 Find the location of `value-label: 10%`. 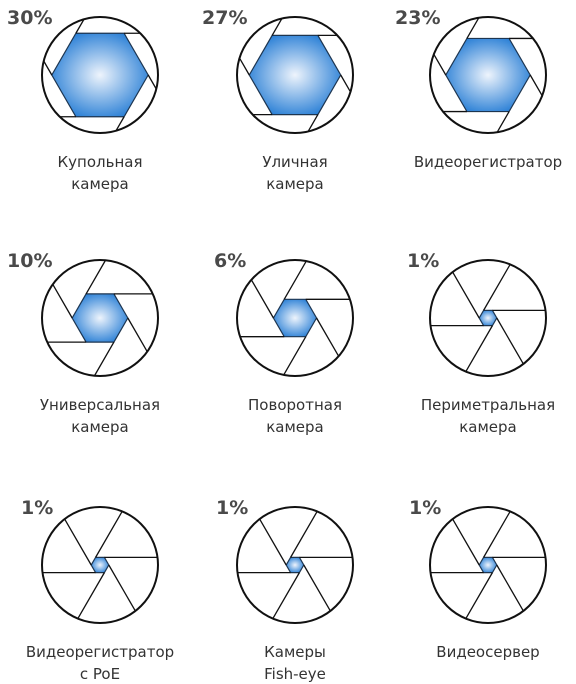

value-label: 10% is located at coordinates (30, 261).